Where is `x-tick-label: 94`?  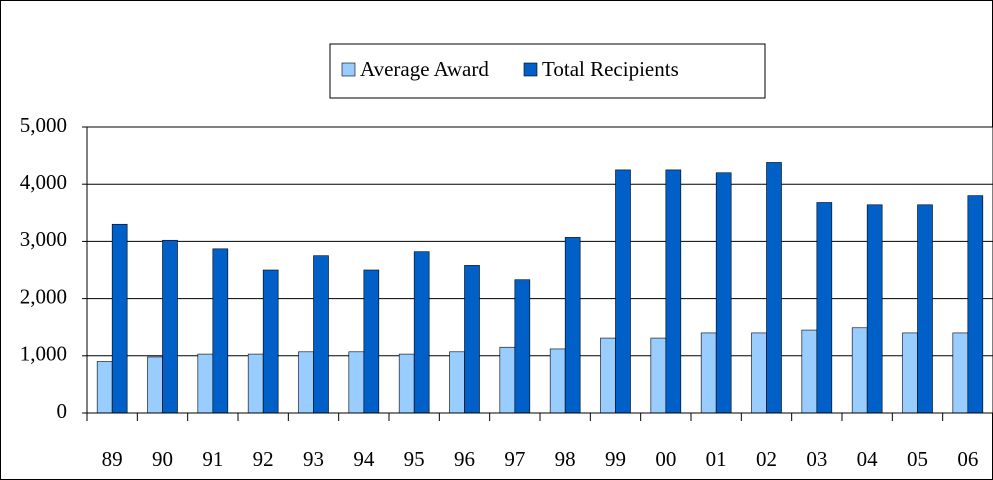
x-tick-label: 94 is located at coordinates (364, 459).